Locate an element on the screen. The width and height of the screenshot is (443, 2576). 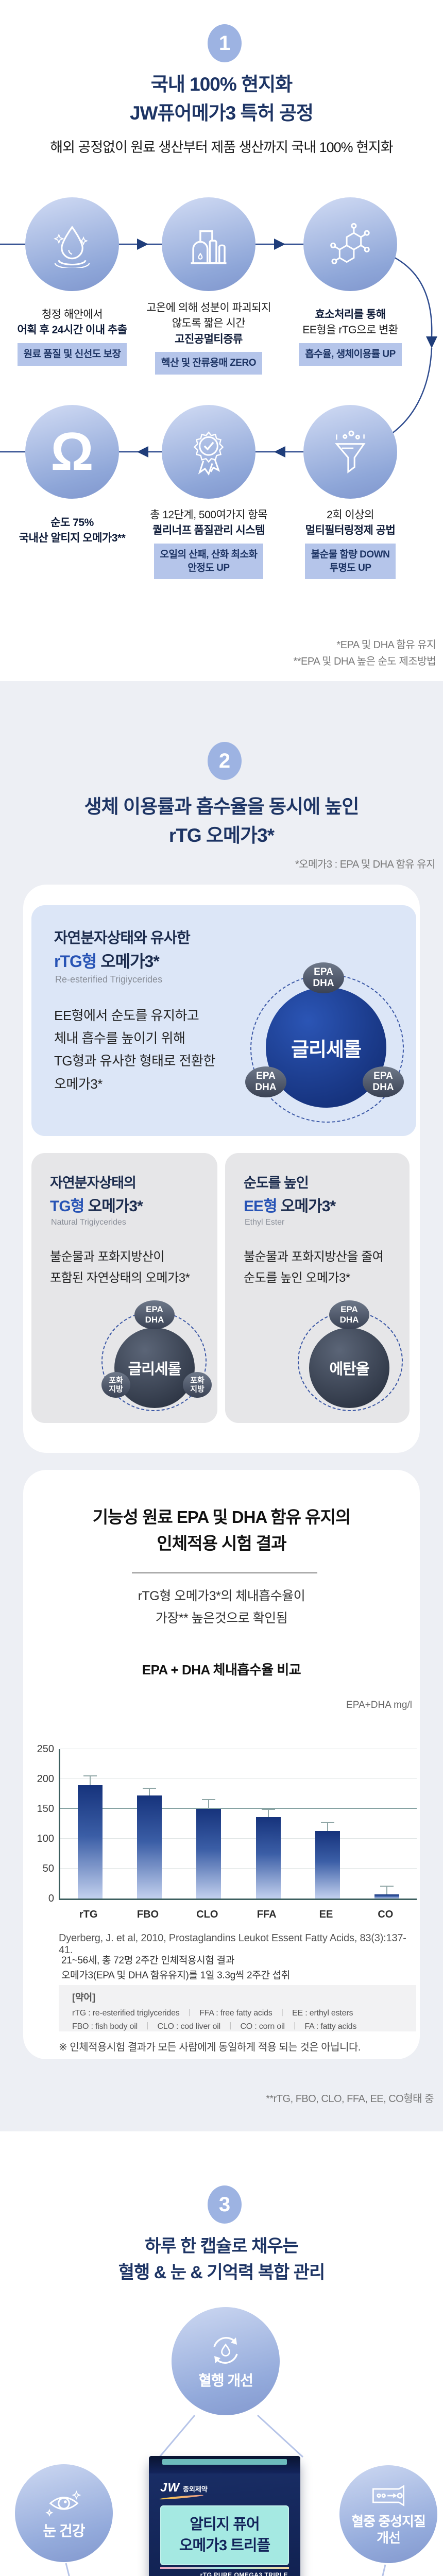
section-title: 하루 한 캡슐로 채우는 혈행 & 눈 & 기억력 복합 관리 is located at coordinates (222, 2259).